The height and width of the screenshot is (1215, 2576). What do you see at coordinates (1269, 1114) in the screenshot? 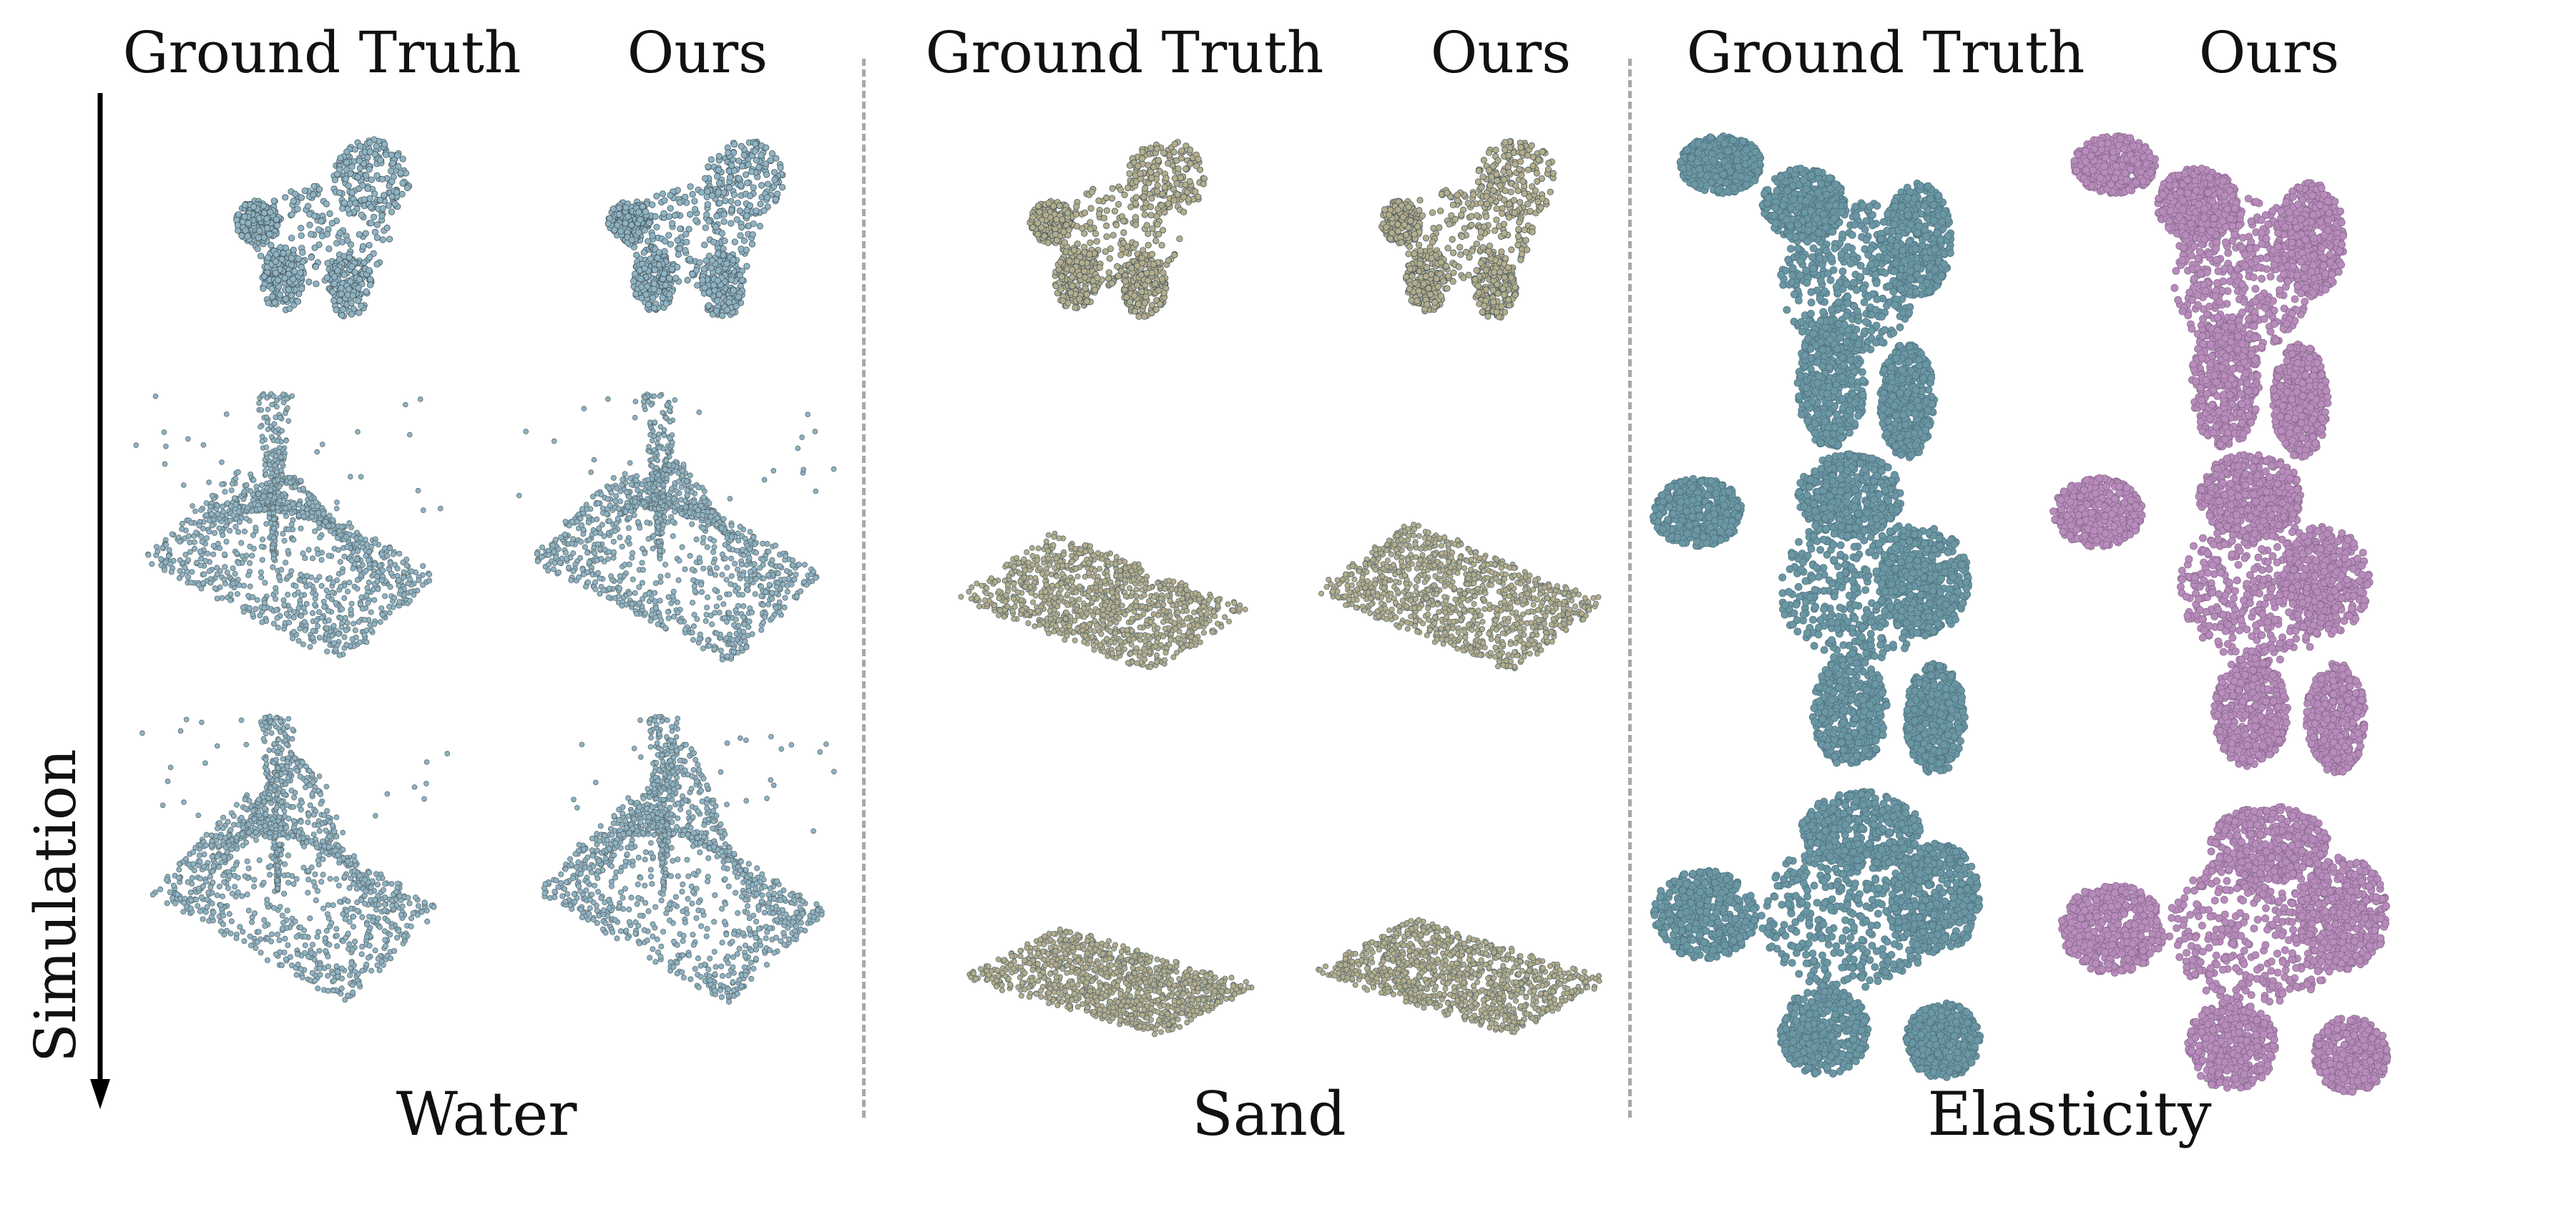
I see `section-label-sand: Sand` at bounding box center [1269, 1114].